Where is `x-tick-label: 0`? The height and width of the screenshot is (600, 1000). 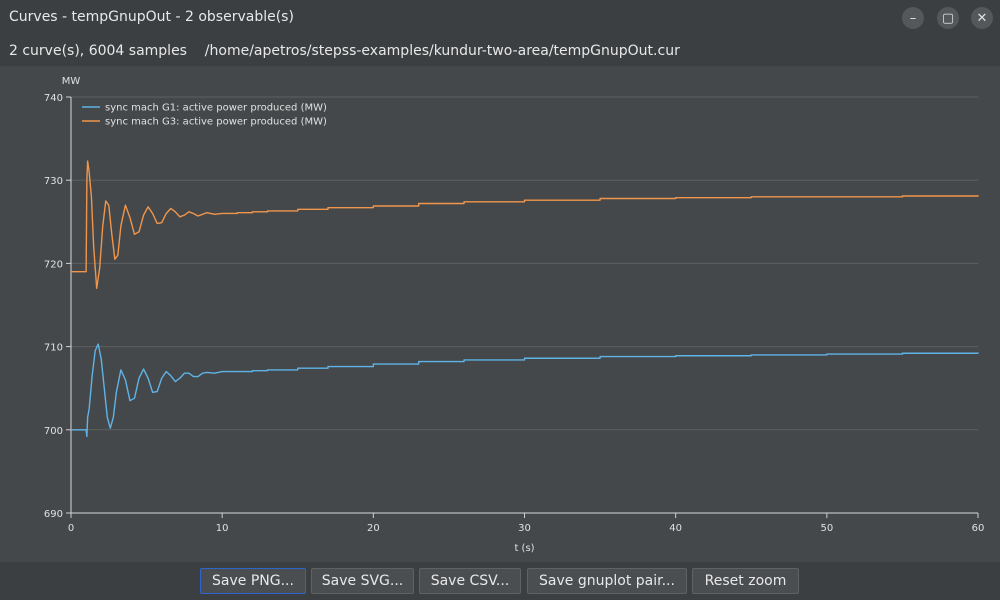 x-tick-label: 0 is located at coordinates (71, 528).